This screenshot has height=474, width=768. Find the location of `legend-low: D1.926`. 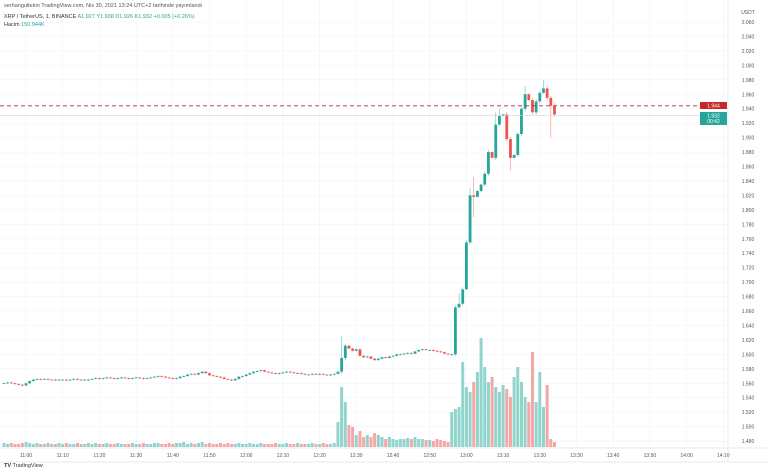

legend-low: D1.926 is located at coordinates (124, 17).